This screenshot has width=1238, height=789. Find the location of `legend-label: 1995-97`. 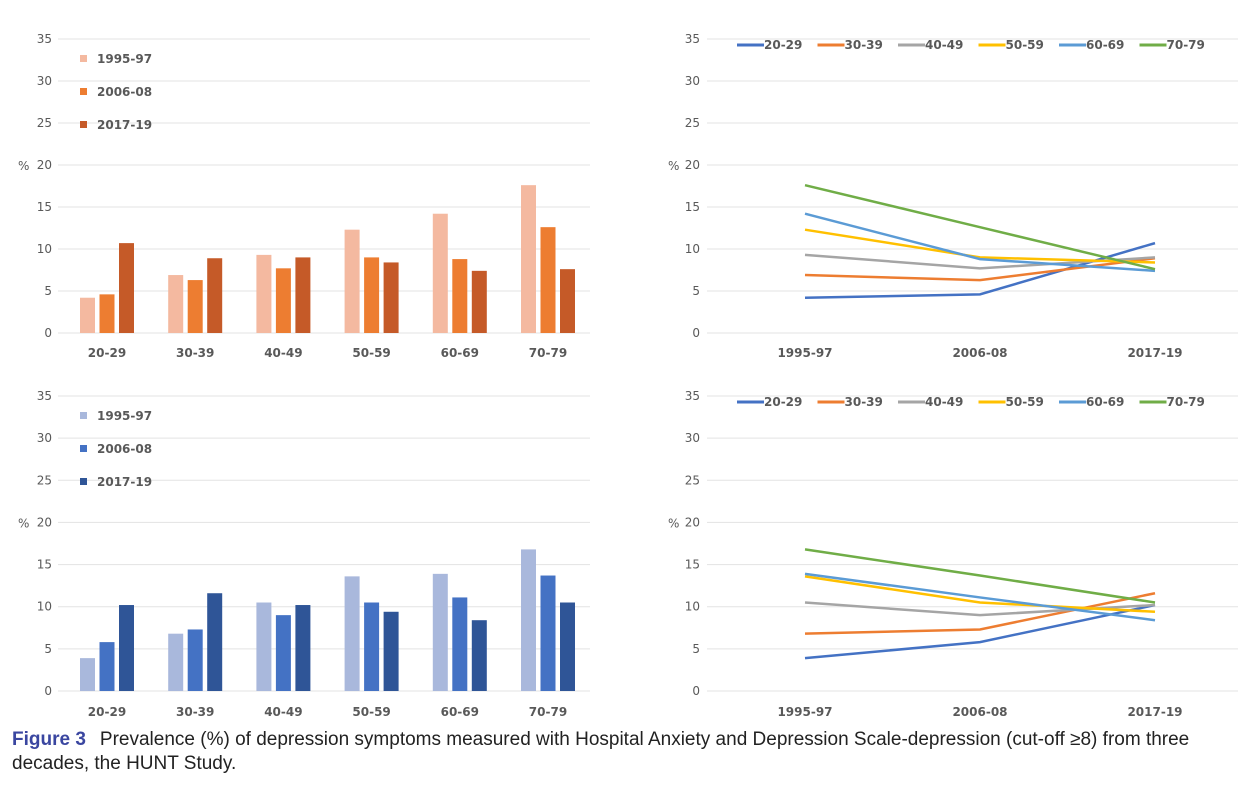

legend-label: 1995-97 is located at coordinates (124, 59).